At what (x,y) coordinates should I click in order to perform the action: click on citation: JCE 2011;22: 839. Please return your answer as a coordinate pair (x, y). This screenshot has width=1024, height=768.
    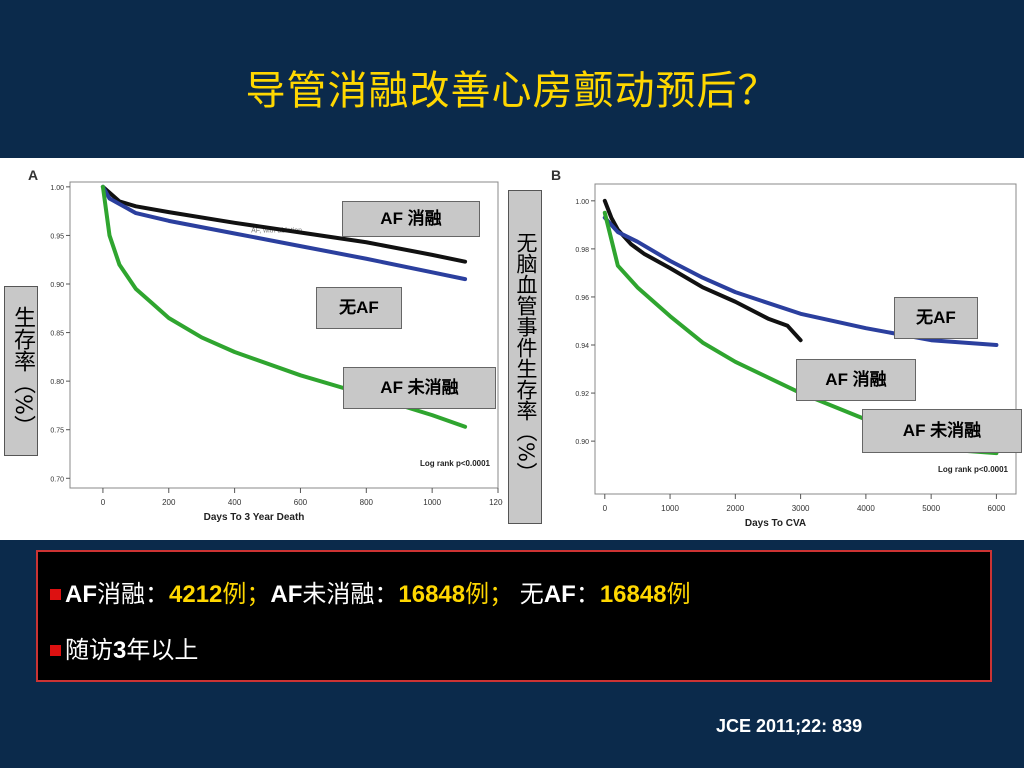
    Looking at the image, I should click on (789, 726).